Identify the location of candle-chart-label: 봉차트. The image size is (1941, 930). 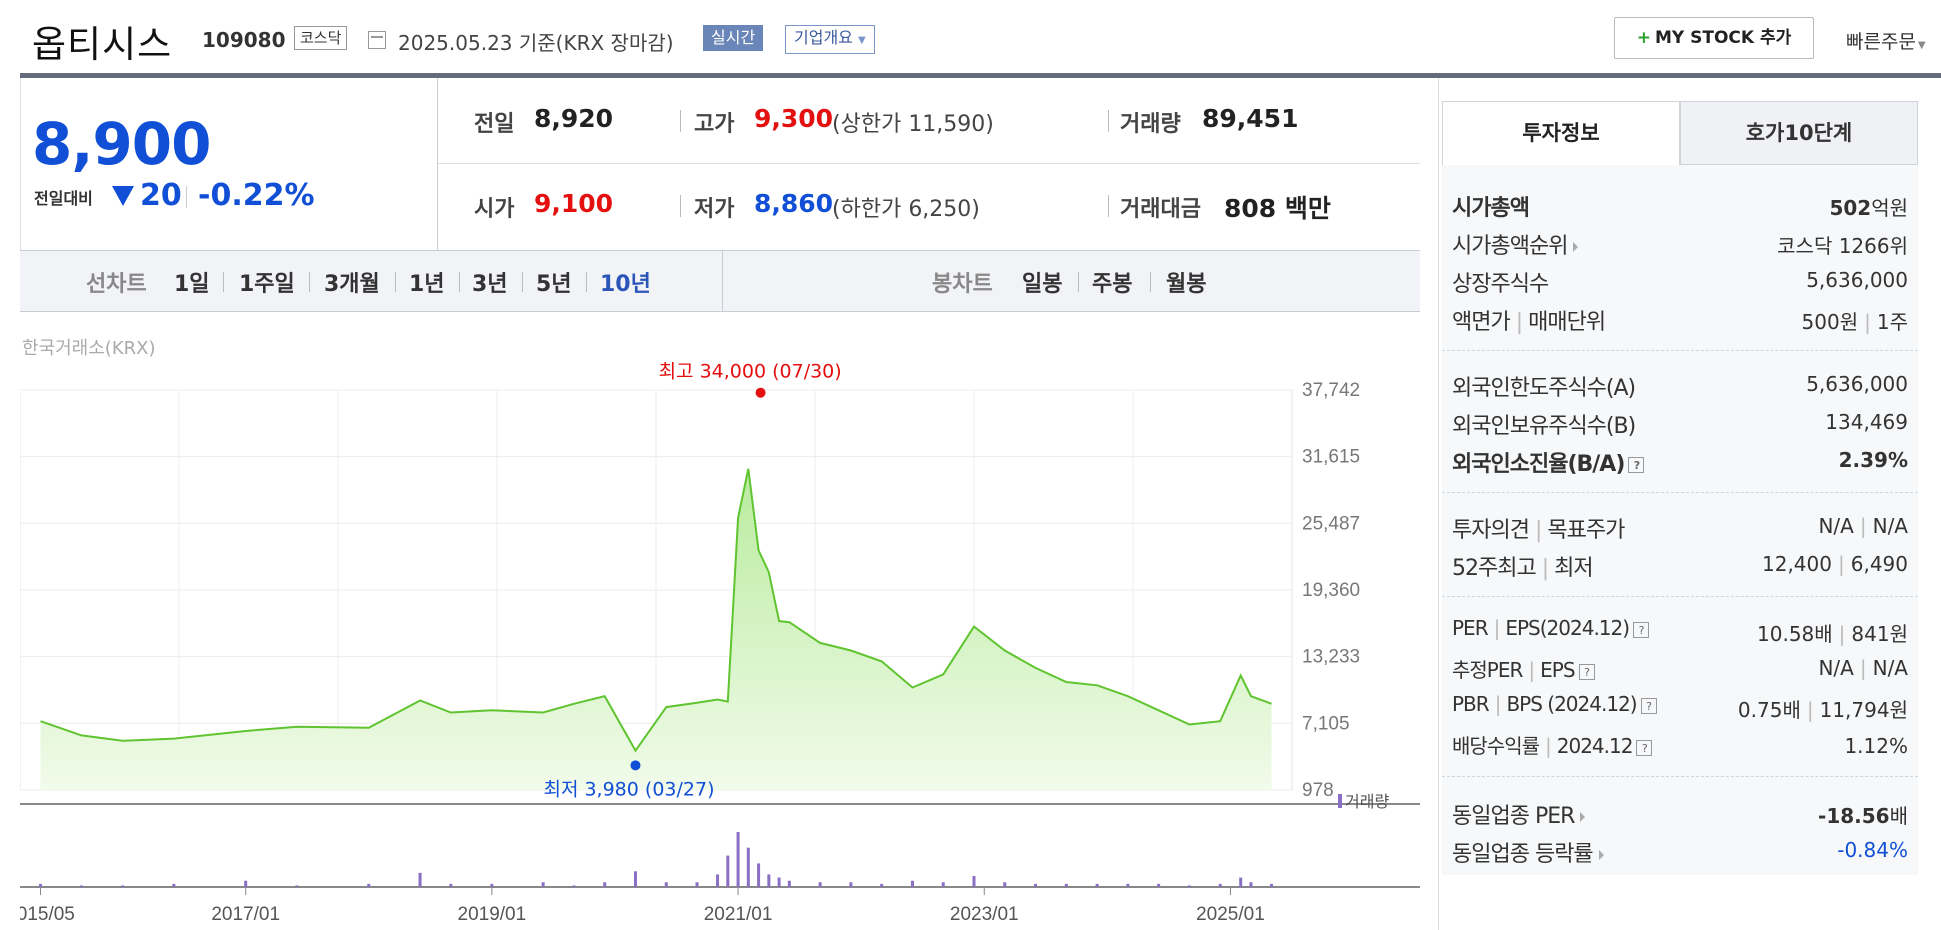
(962, 284).